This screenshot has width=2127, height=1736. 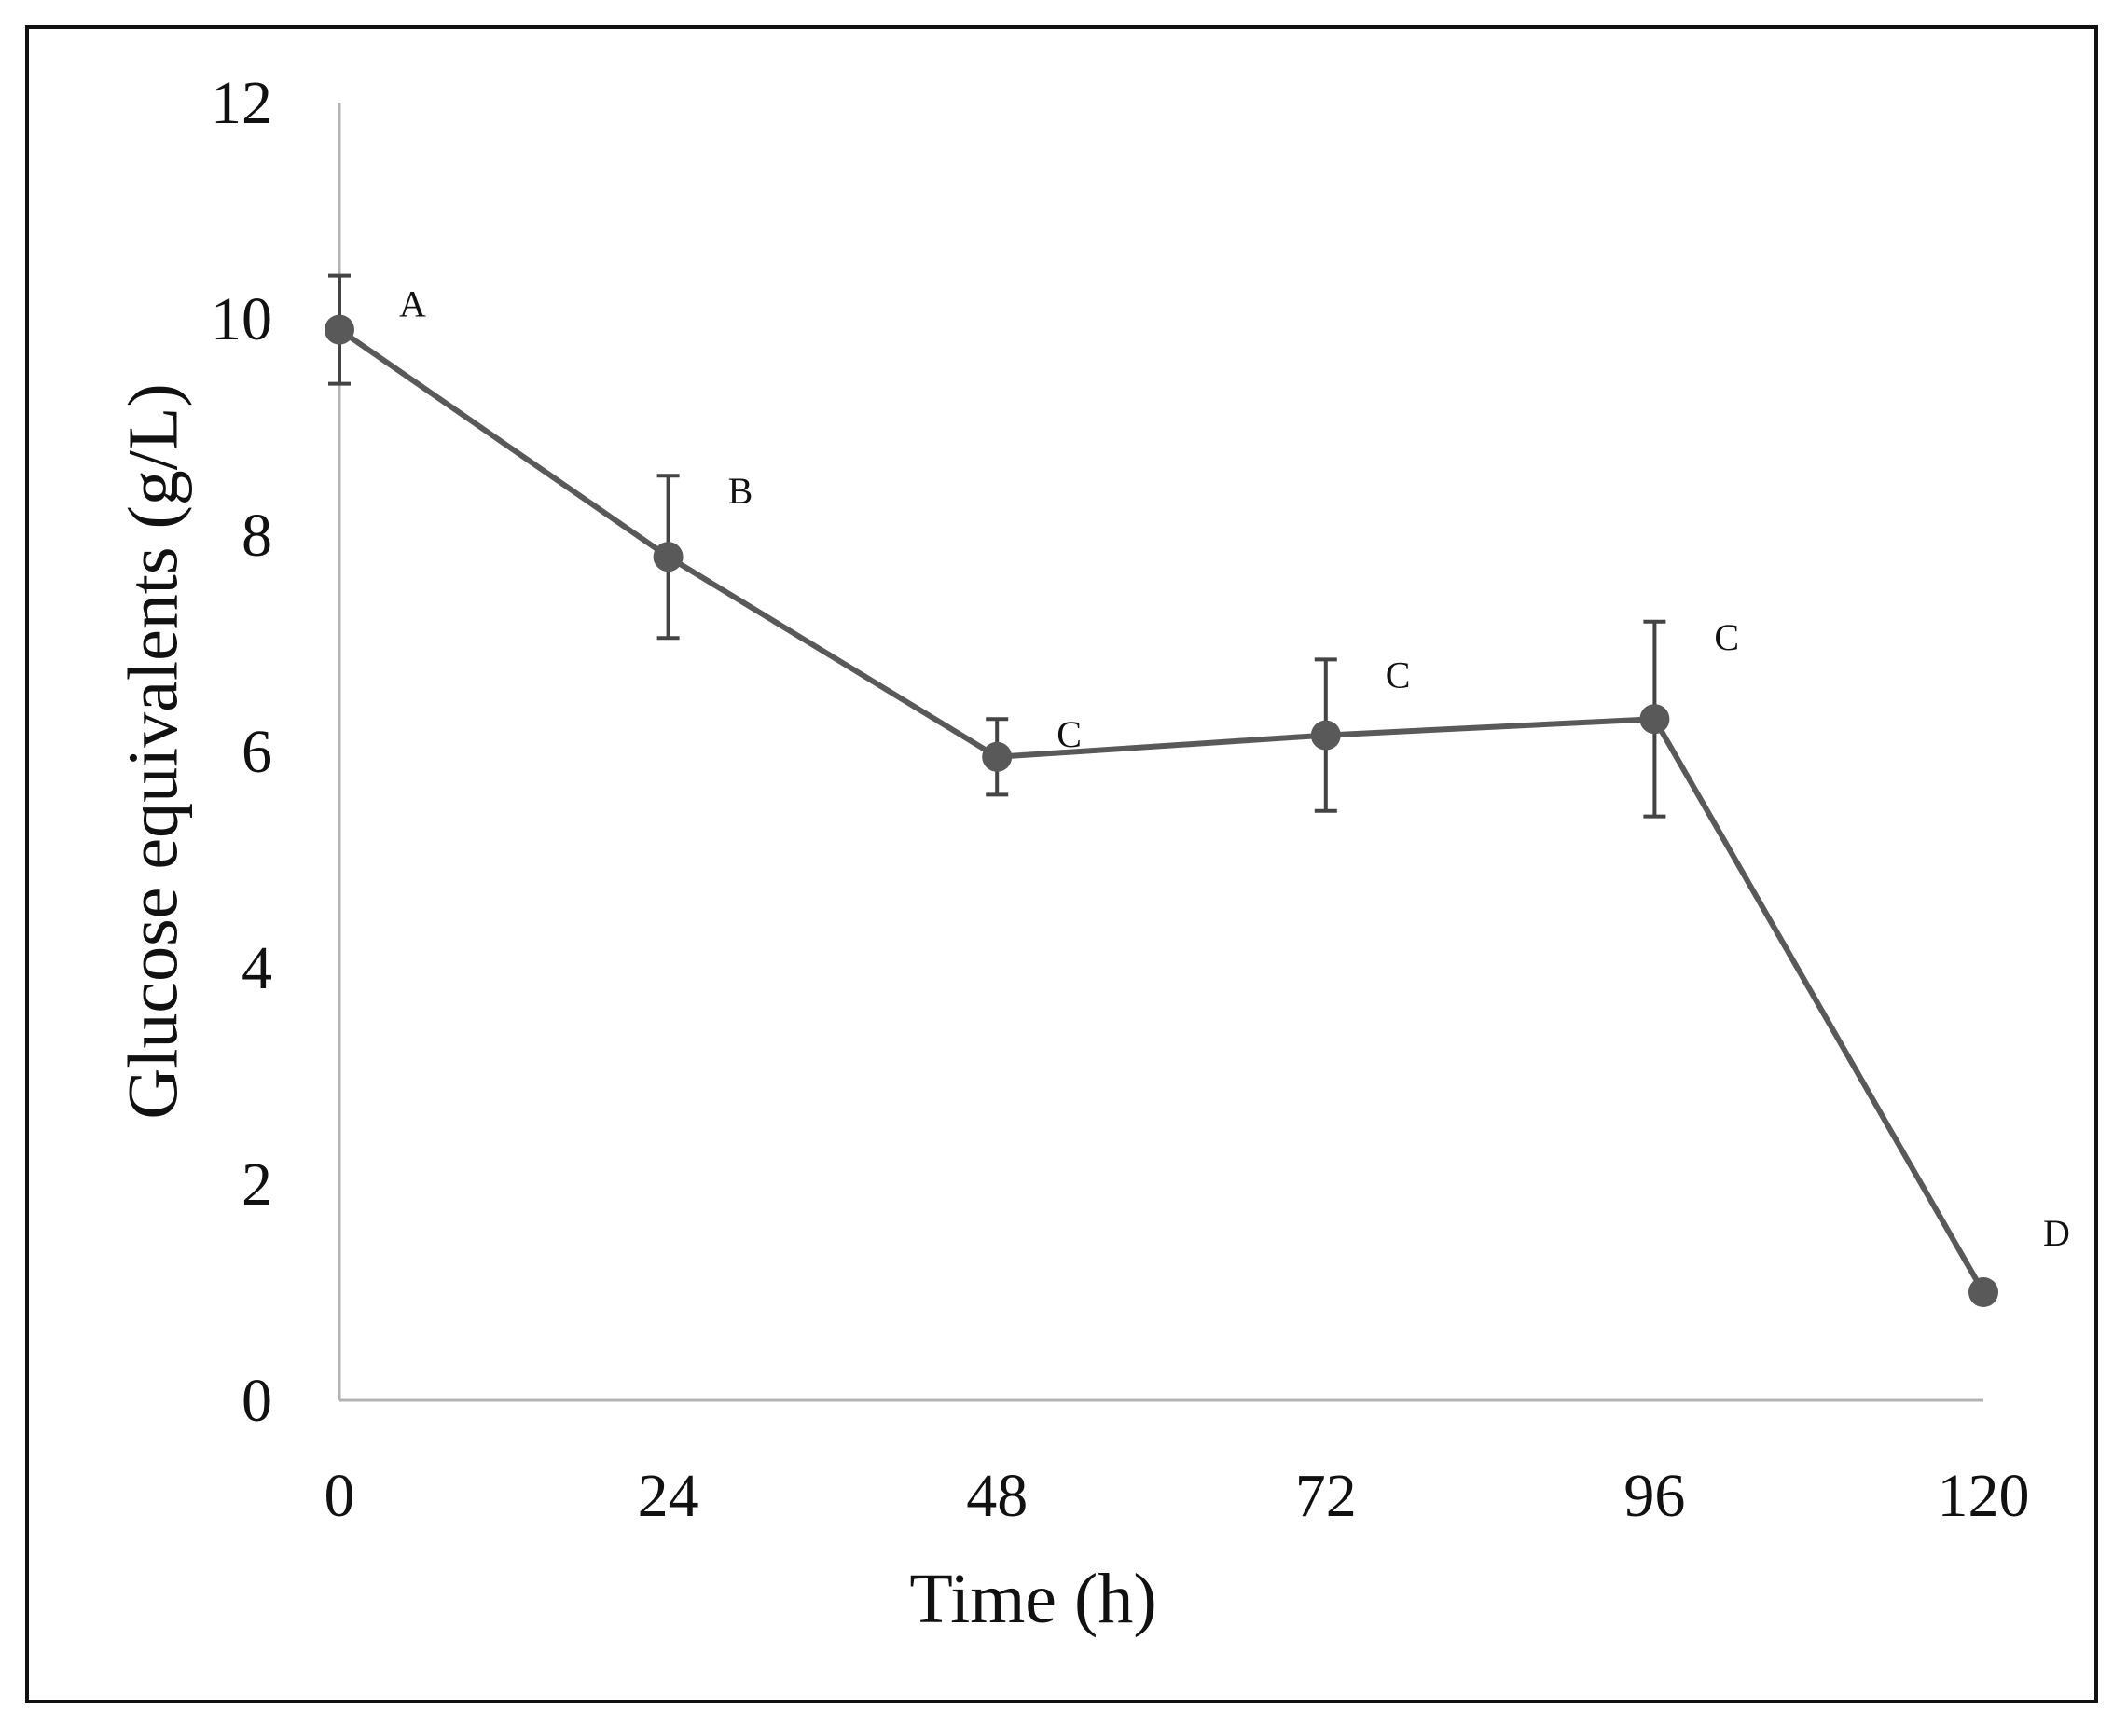 What do you see at coordinates (997, 1496) in the screenshot?
I see `x-tick-label: 48` at bounding box center [997, 1496].